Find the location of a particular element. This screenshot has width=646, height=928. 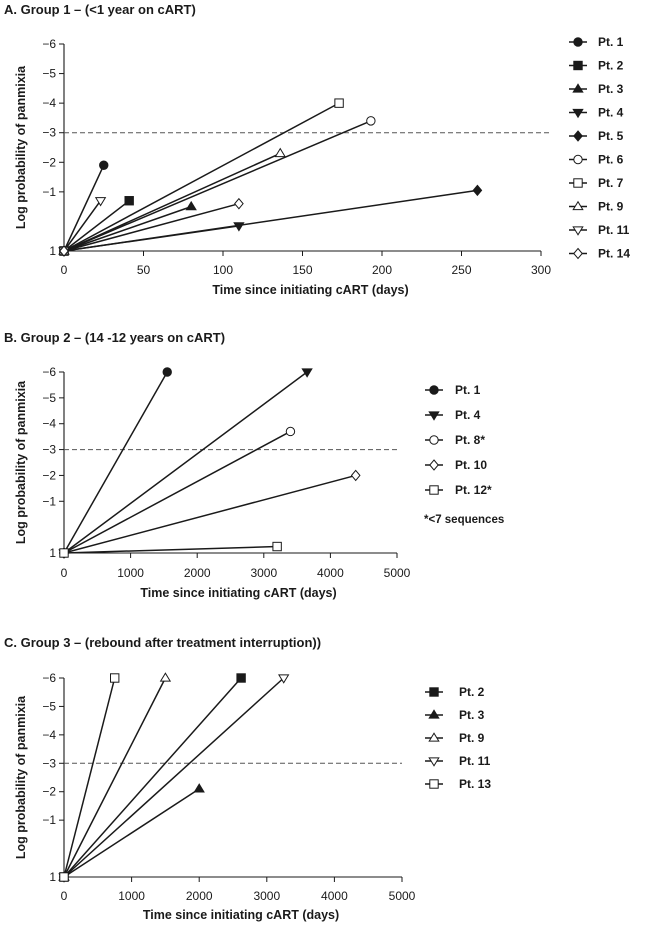

x-tick-label: 200 is located at coordinates (382, 270).